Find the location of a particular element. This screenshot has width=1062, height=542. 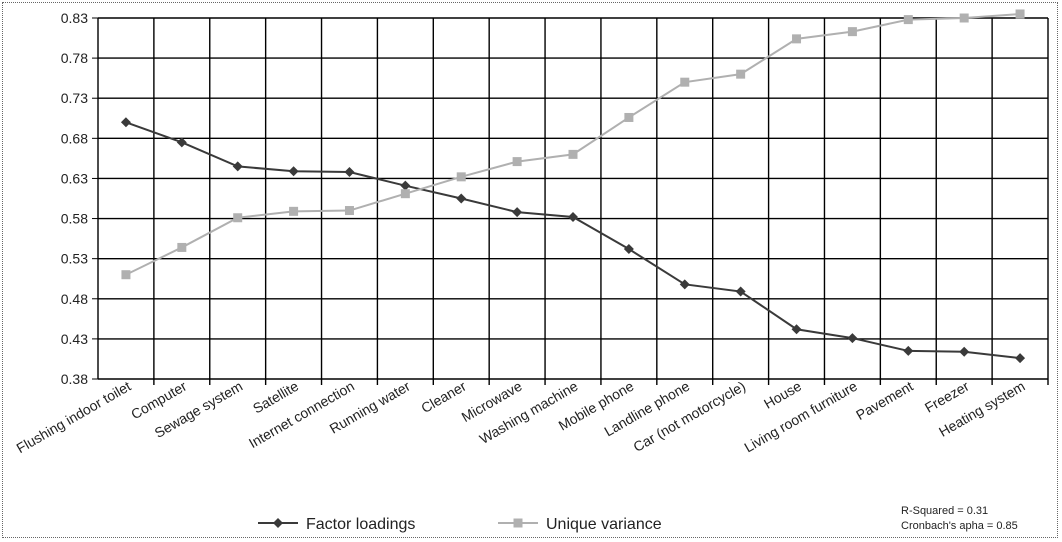

x-tick-label: Washing machine is located at coordinates (529, 412).